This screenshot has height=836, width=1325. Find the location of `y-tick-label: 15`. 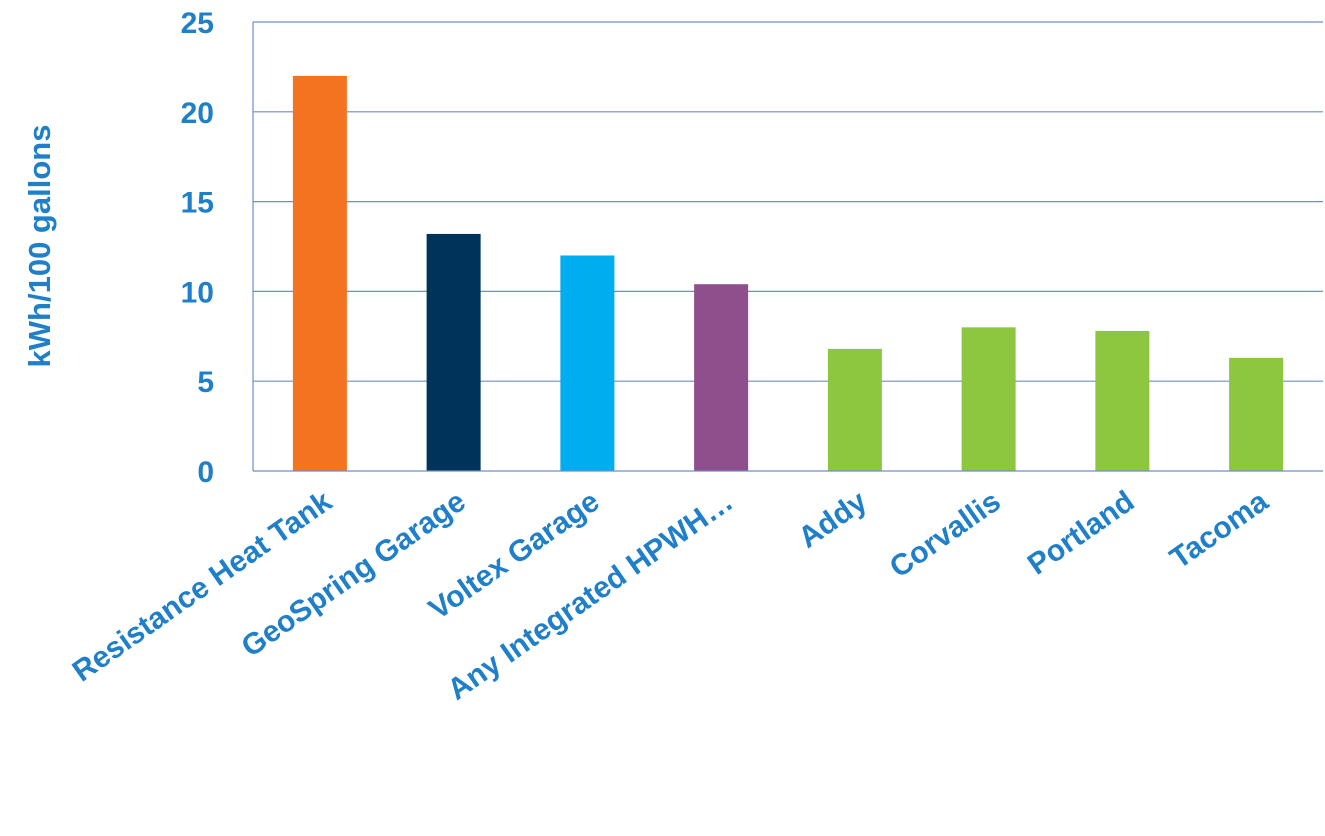

y-tick-label: 15 is located at coordinates (197, 203).